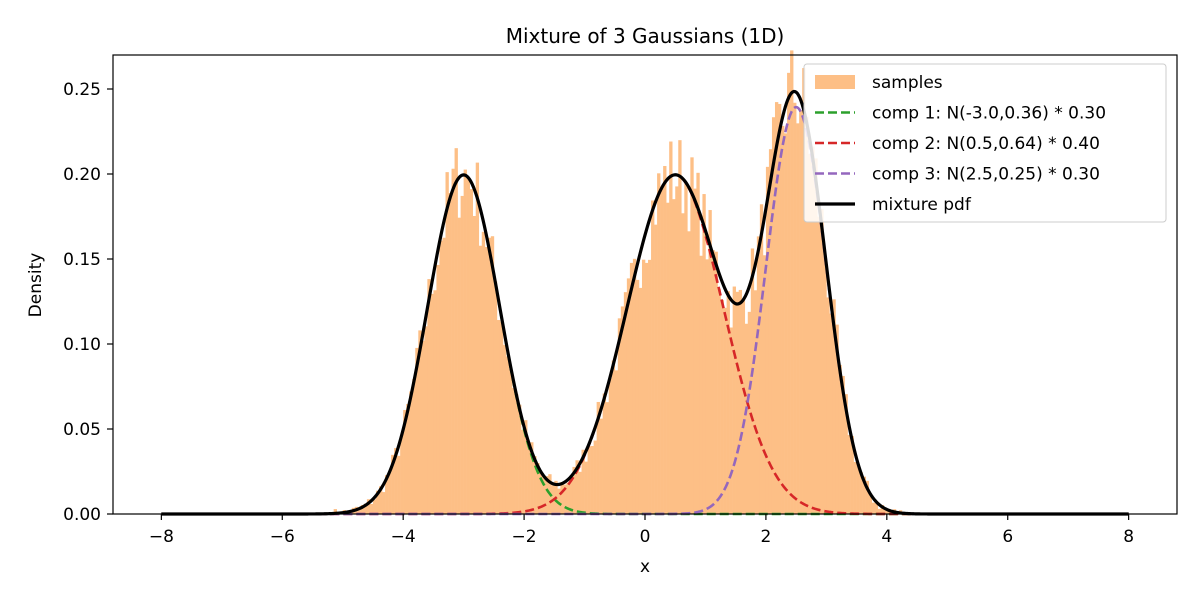 This screenshot has width=1200, height=600. What do you see at coordinates (645, 36) in the screenshot?
I see `chart-title: Mixture of 3 Gaussians (1D)` at bounding box center [645, 36].